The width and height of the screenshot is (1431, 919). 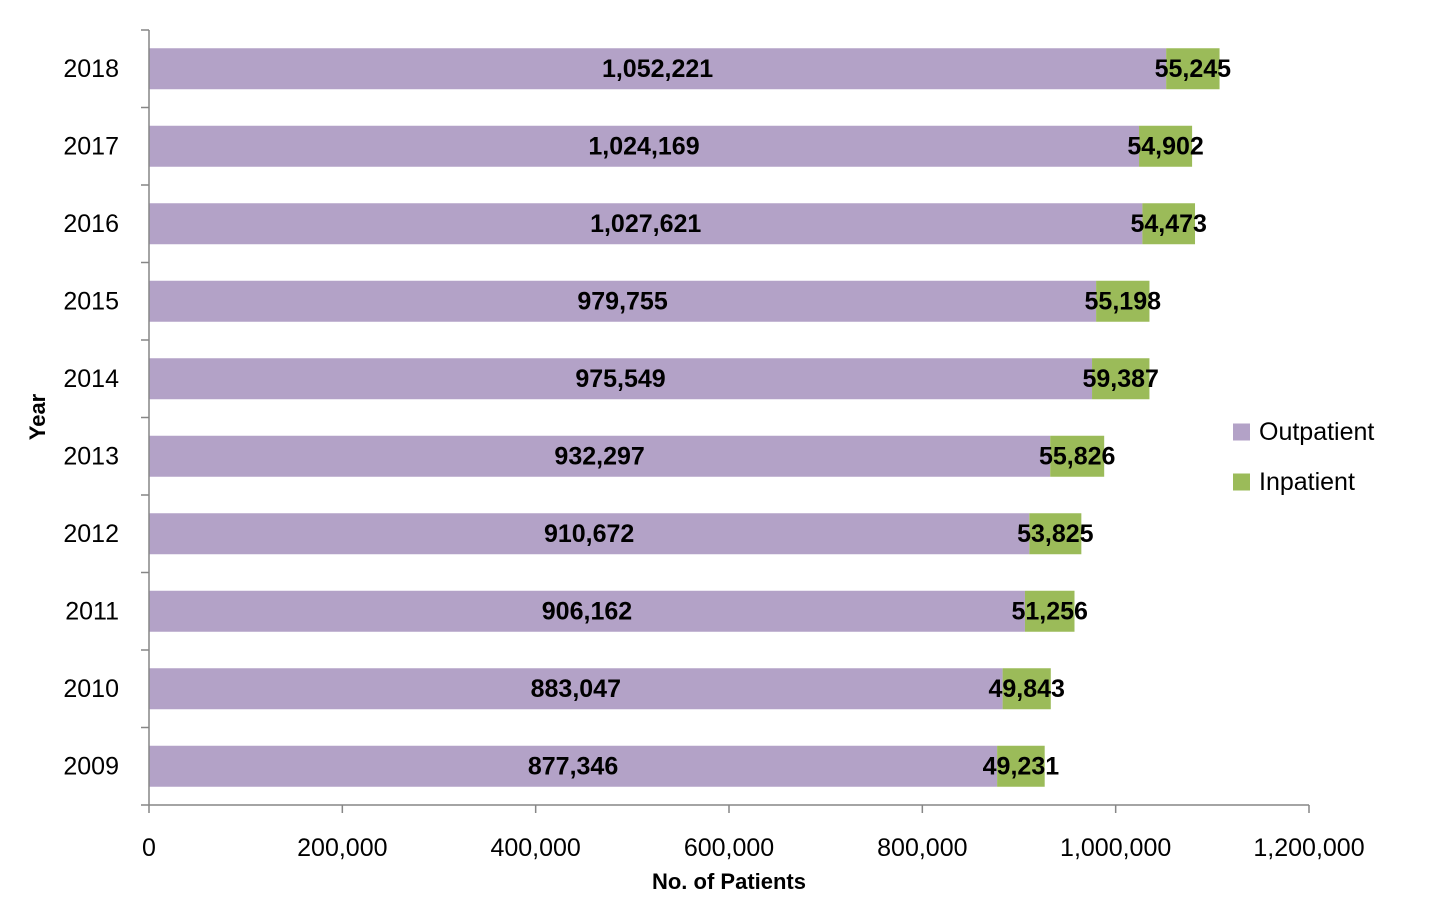 What do you see at coordinates (91, 534) in the screenshot?
I see `y-tick-label-2012: 2012` at bounding box center [91, 534].